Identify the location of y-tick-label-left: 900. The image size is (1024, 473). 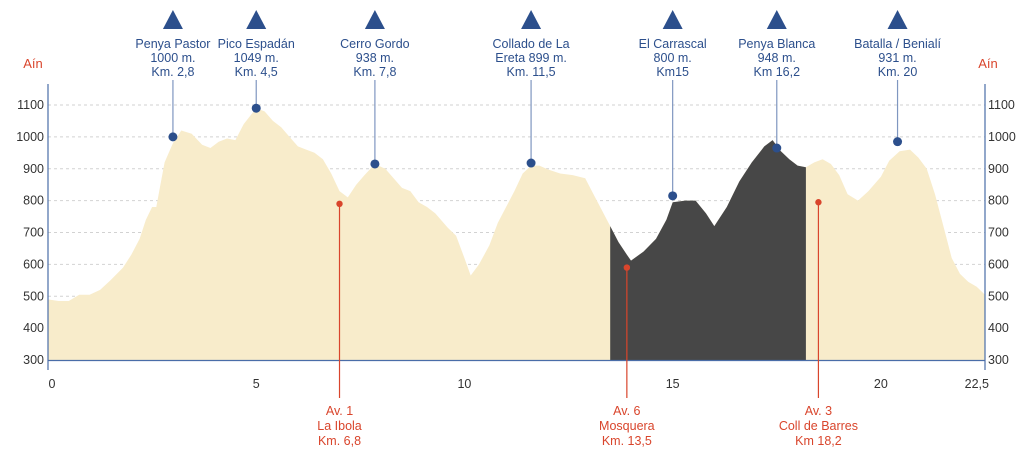
(33, 169).